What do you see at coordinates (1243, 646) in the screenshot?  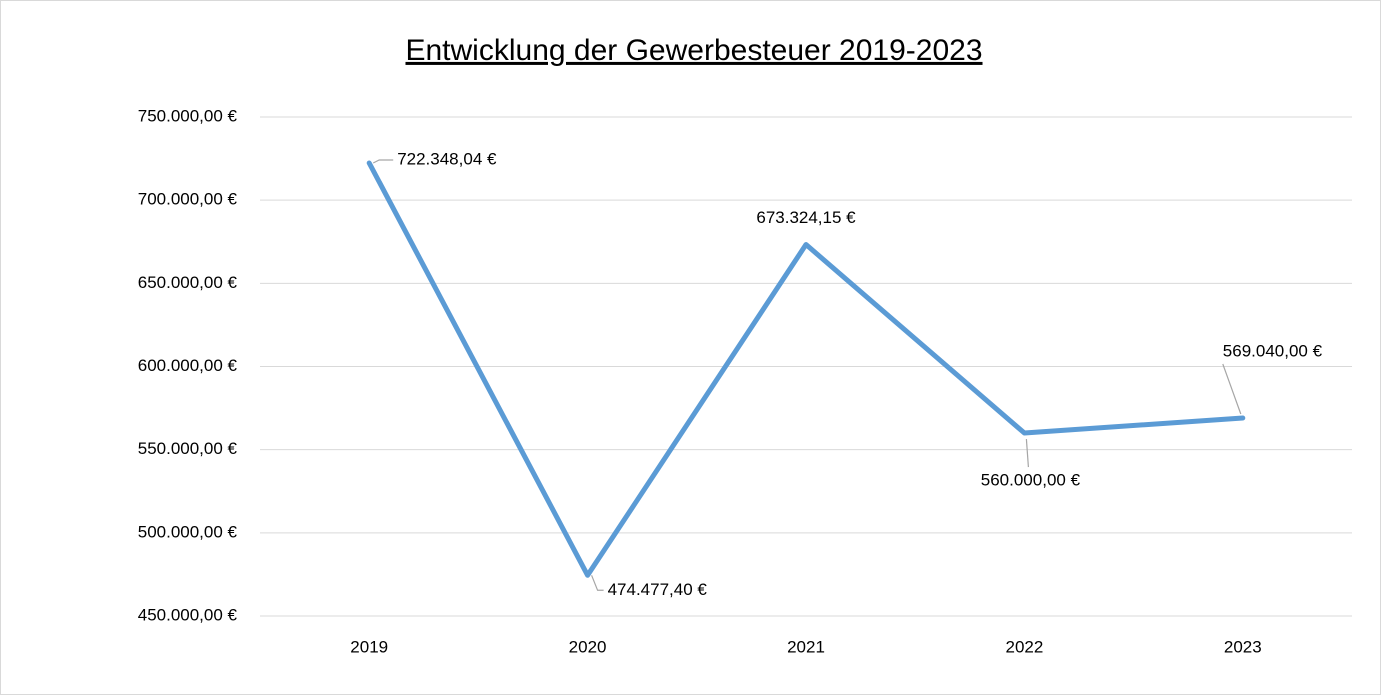 I see `x-tick-label: 2023` at bounding box center [1243, 646].